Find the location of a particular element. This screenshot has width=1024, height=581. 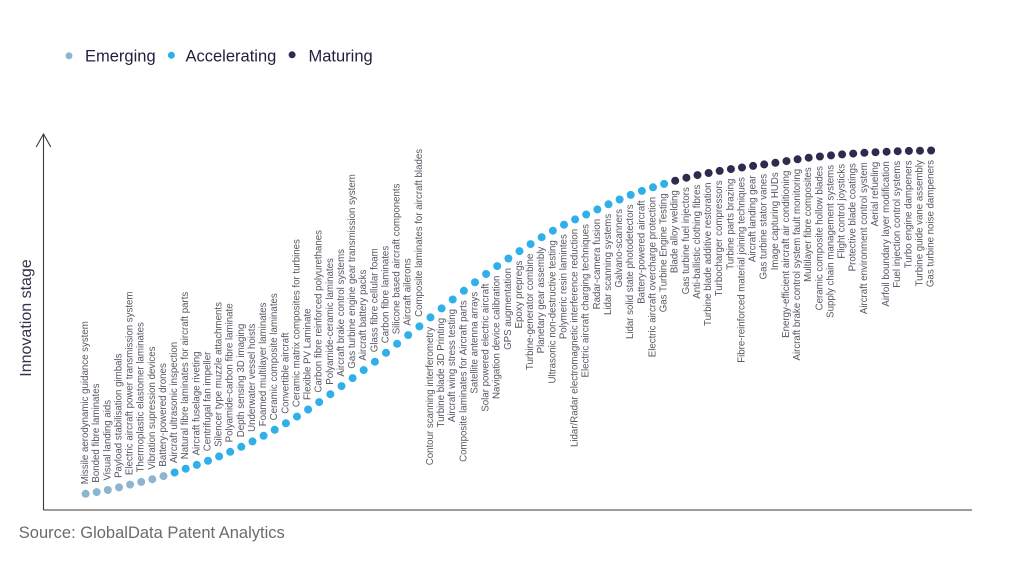

svg-text: Radar-camera fusion is located at coordinates (597, 264).